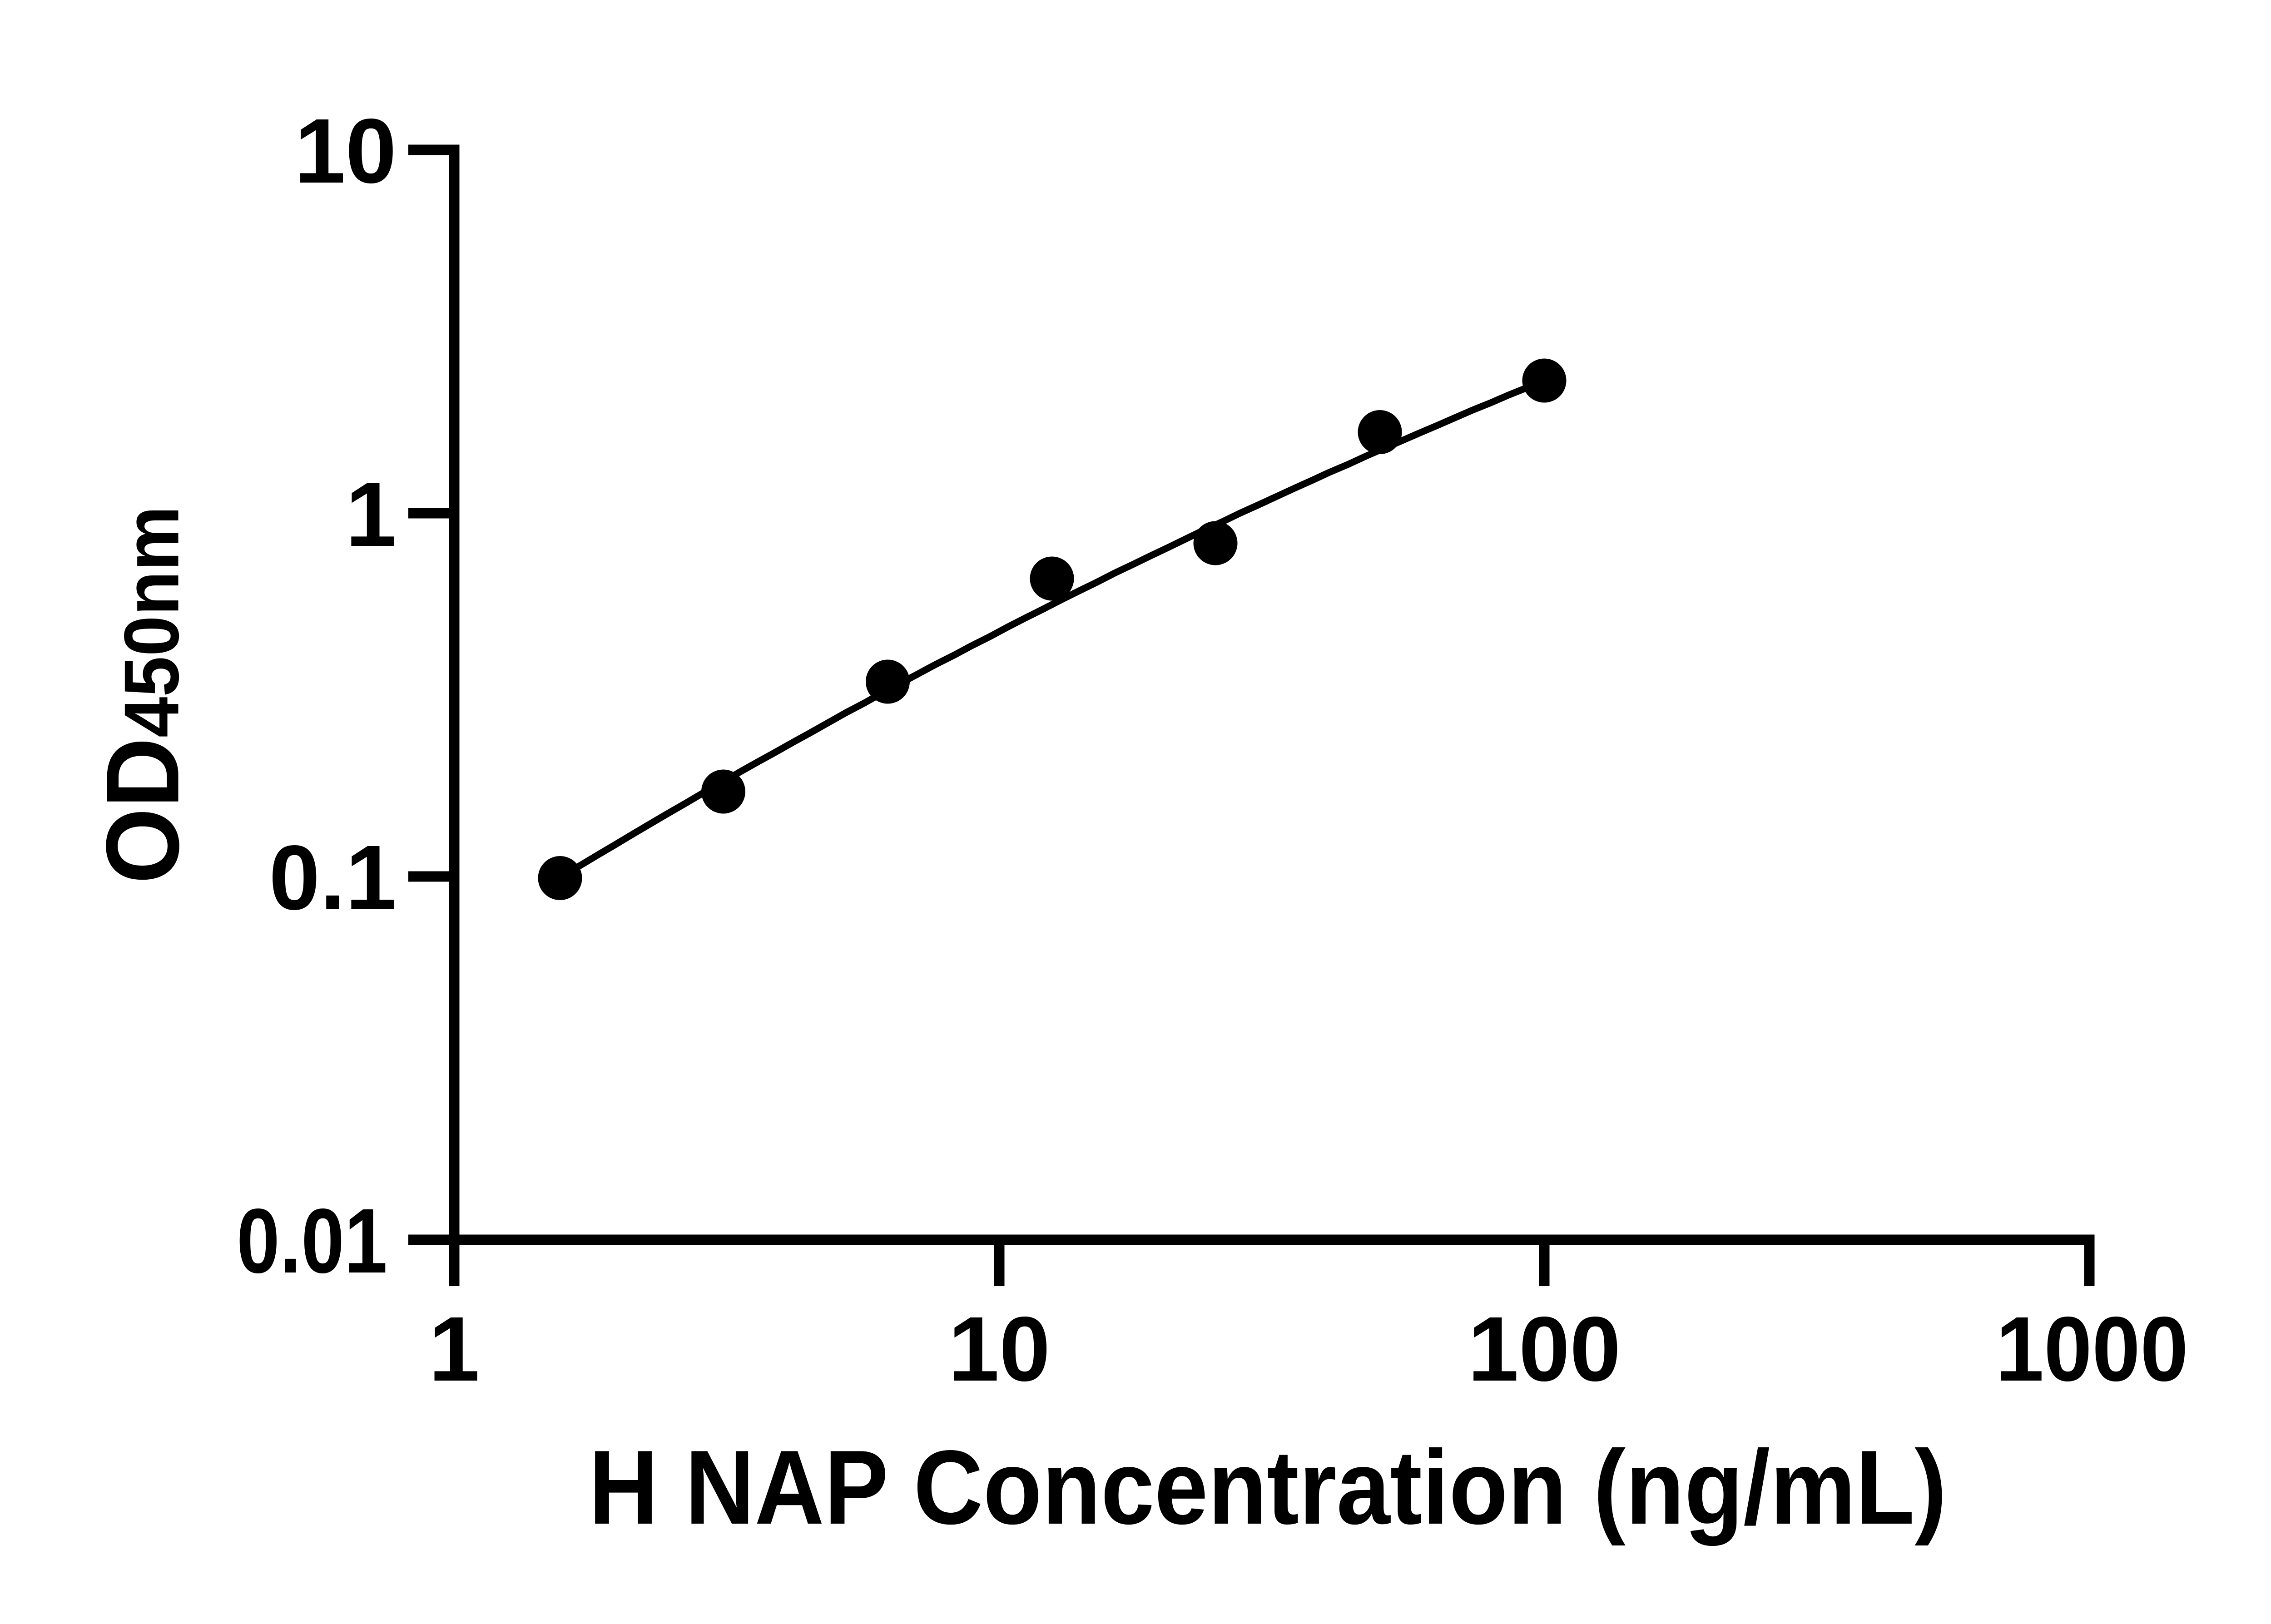 Image resolution: width=2271 pixels, height=1624 pixels. What do you see at coordinates (2092, 1348) in the screenshot?
I see `svg-text: 1000` at bounding box center [2092, 1348].